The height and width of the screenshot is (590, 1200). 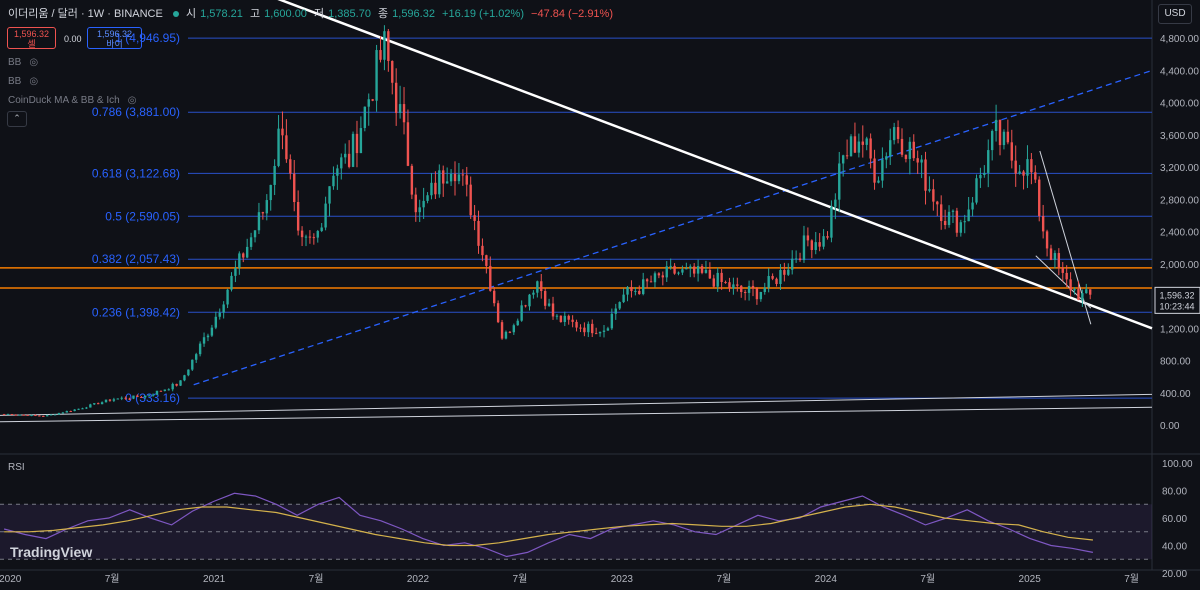 What do you see at coordinates (31, 38) in the screenshot?
I see `sell-button: 1,596.32 셀` at bounding box center [31, 38].